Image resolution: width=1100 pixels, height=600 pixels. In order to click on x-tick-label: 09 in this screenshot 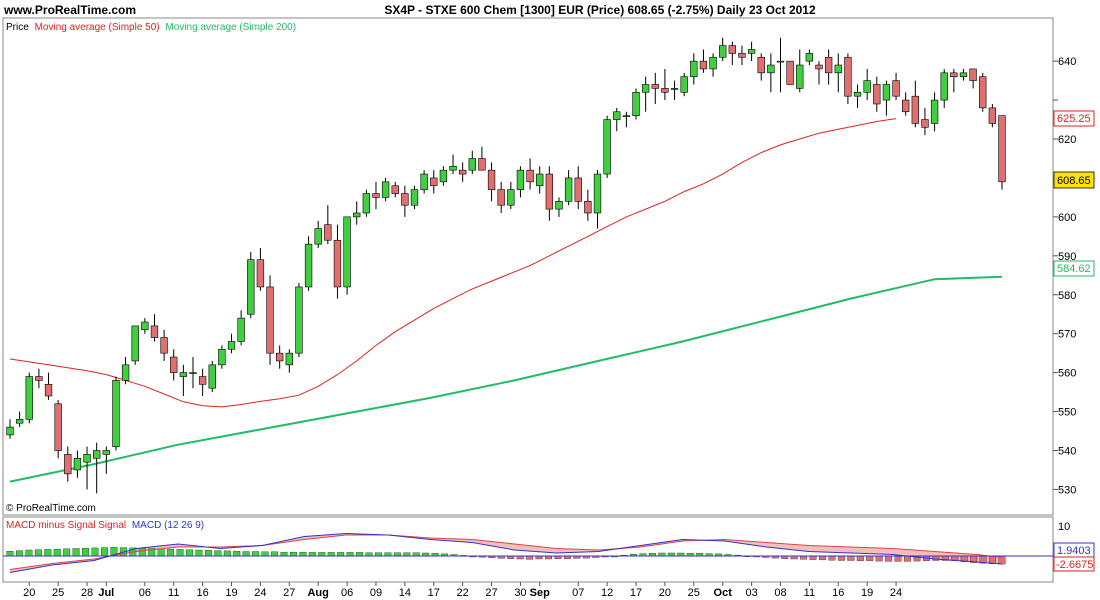, I will do `click(376, 593)`.